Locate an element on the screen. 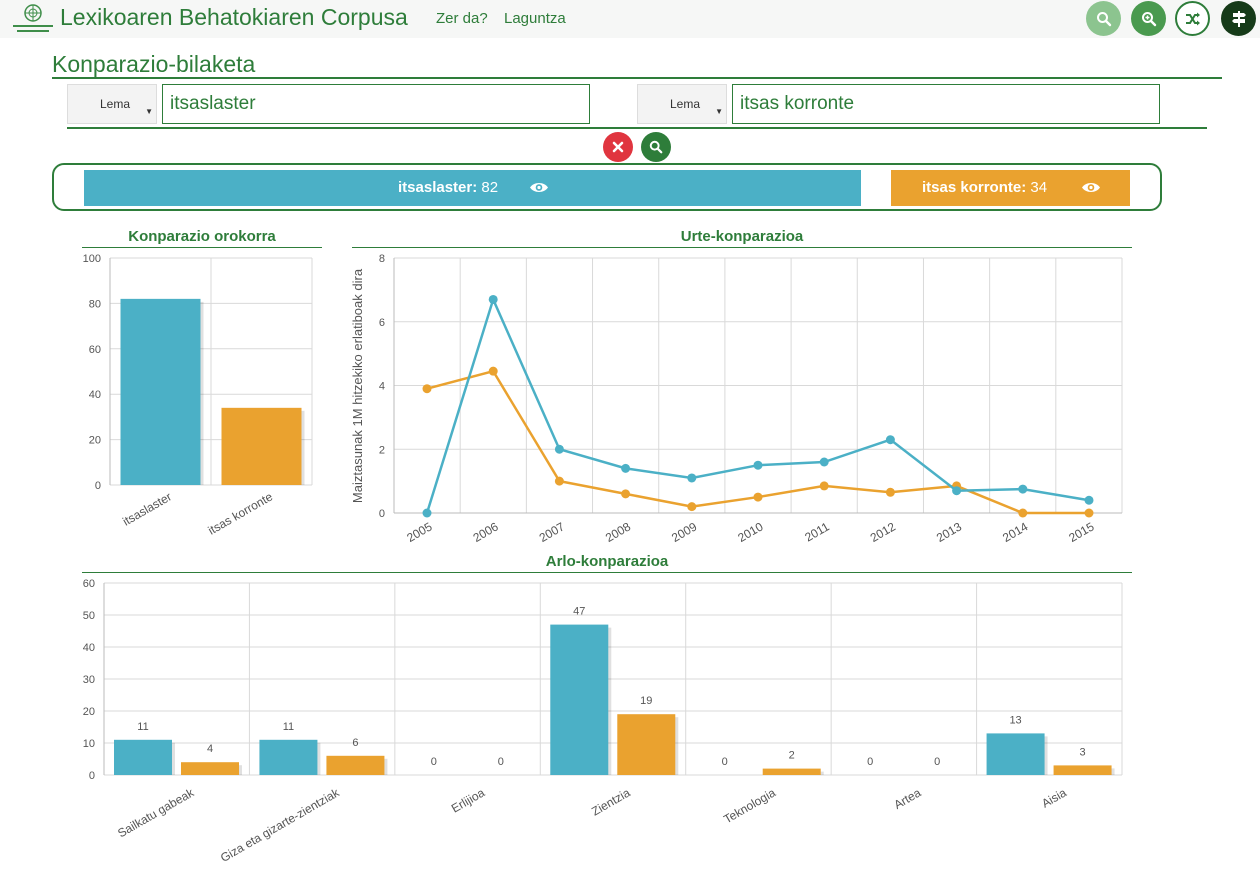  zoom-in-icon is located at coordinates (1148, 18).